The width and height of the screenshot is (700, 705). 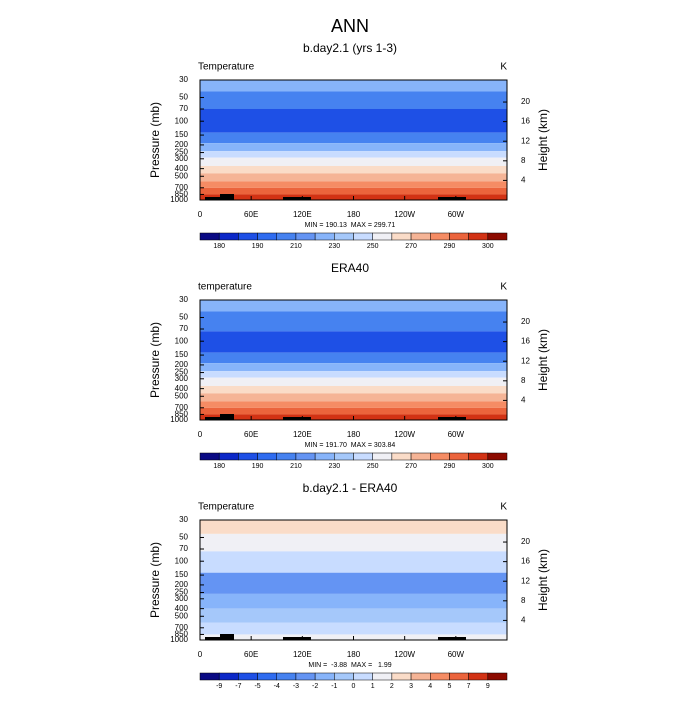 I want to click on y-tick-label: 400, so click(x=182, y=388).